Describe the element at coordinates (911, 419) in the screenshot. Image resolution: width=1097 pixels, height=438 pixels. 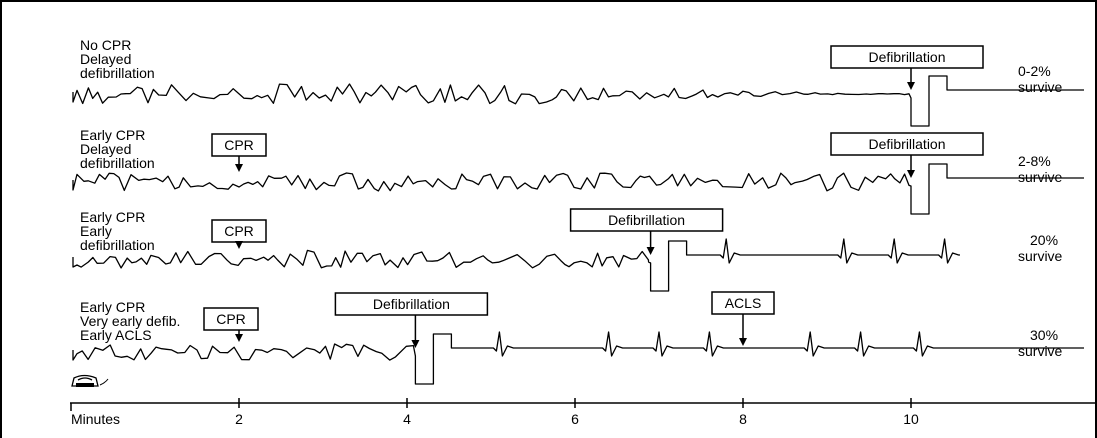
I see `axis-tick-label: 10` at that location.